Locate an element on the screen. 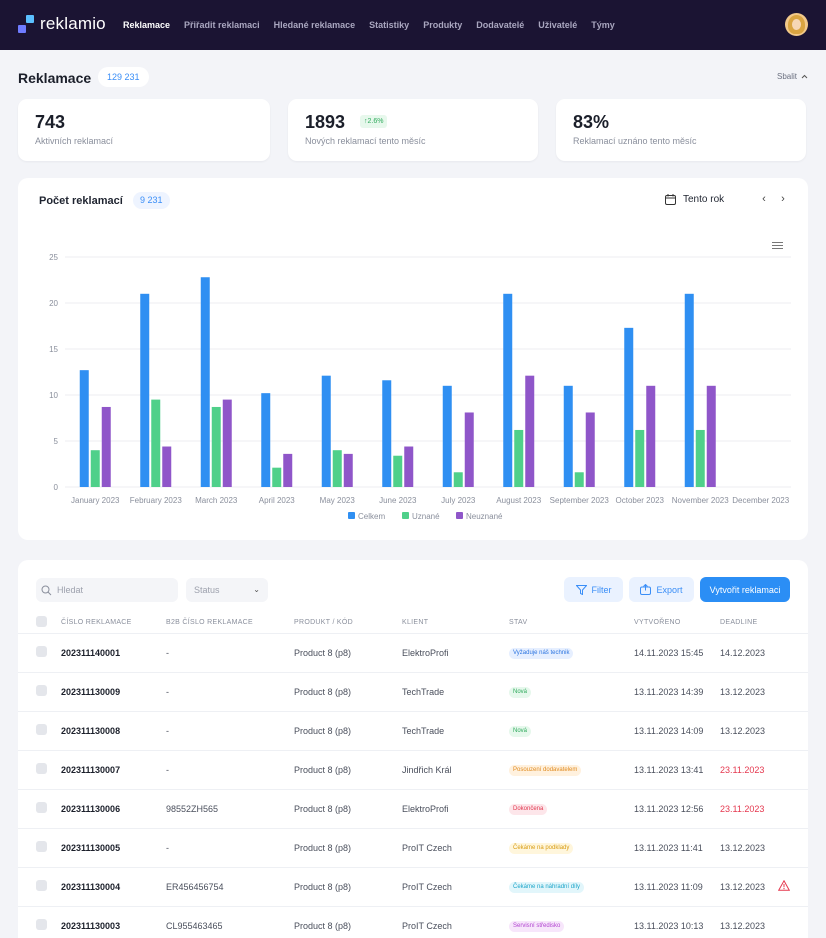 The height and width of the screenshot is (938, 826). claim-number: 202311130006 is located at coordinates (113, 808).